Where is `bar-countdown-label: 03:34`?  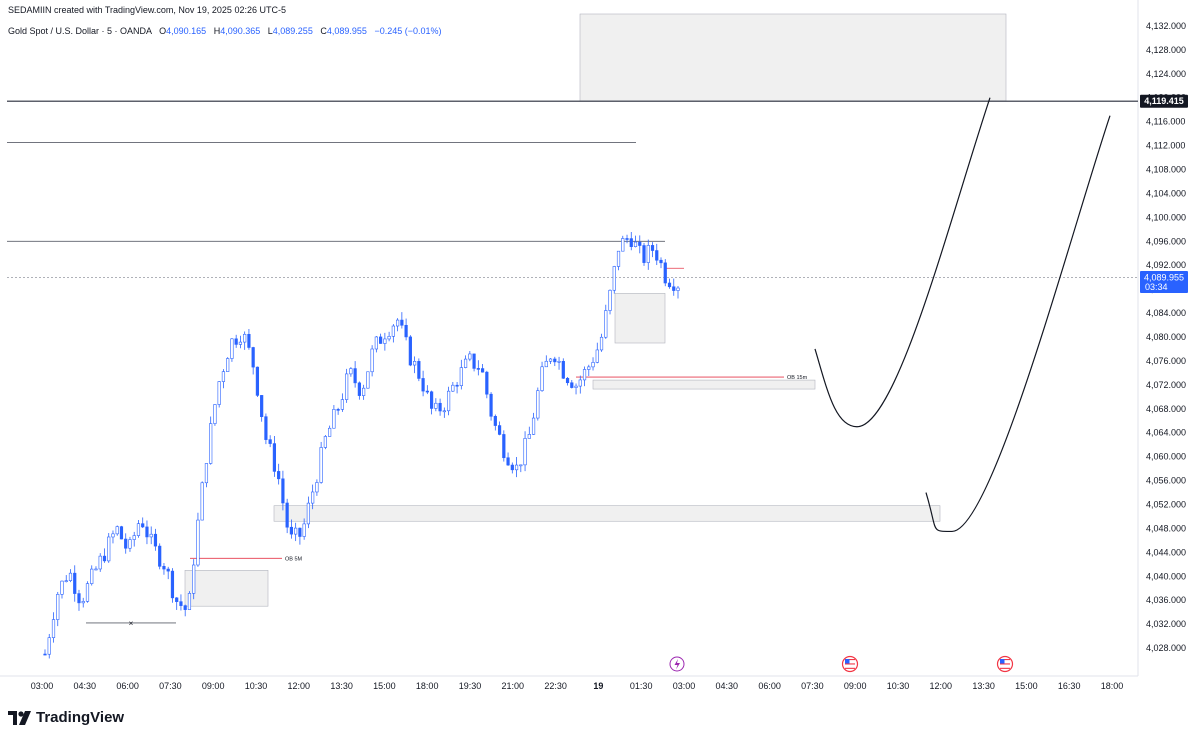 bar-countdown-label: 03:34 is located at coordinates (1156, 287).